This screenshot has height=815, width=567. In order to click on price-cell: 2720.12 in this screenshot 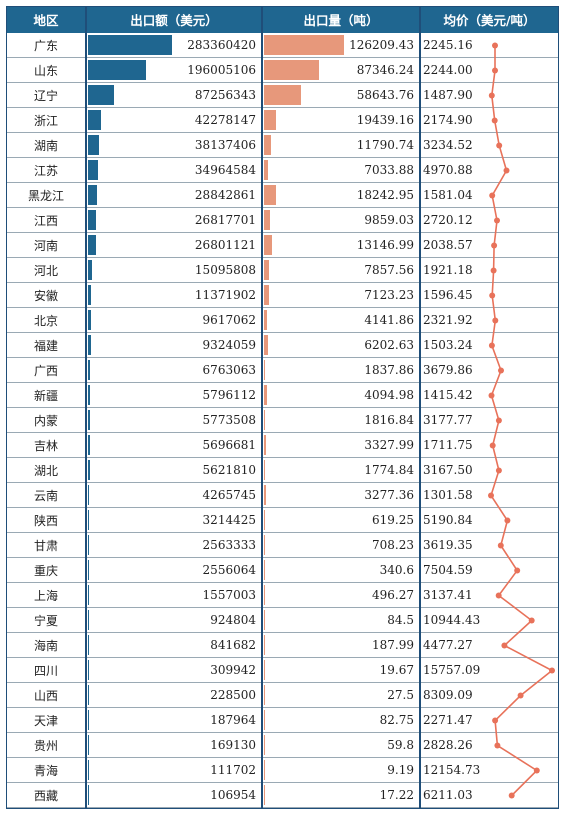, I will do `click(489, 220)`.